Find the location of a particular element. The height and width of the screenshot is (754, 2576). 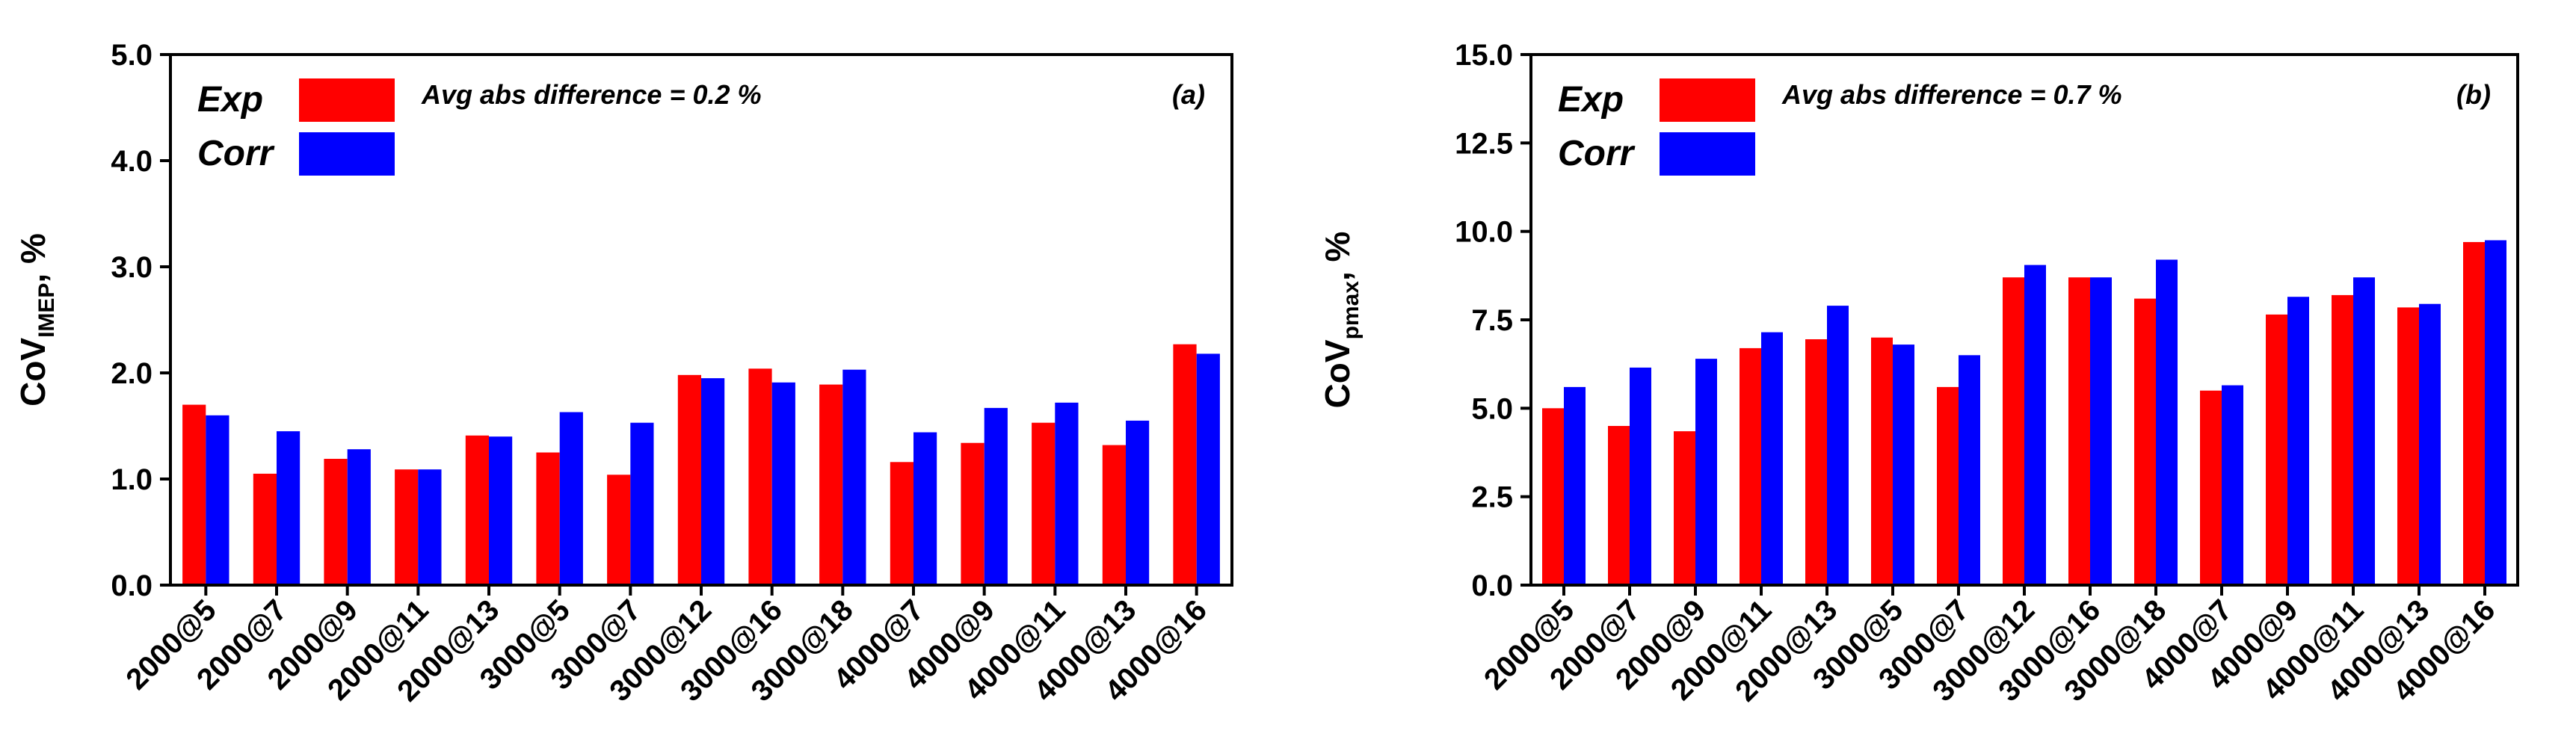

y-tick-label: 12.5 is located at coordinates (1484, 143).